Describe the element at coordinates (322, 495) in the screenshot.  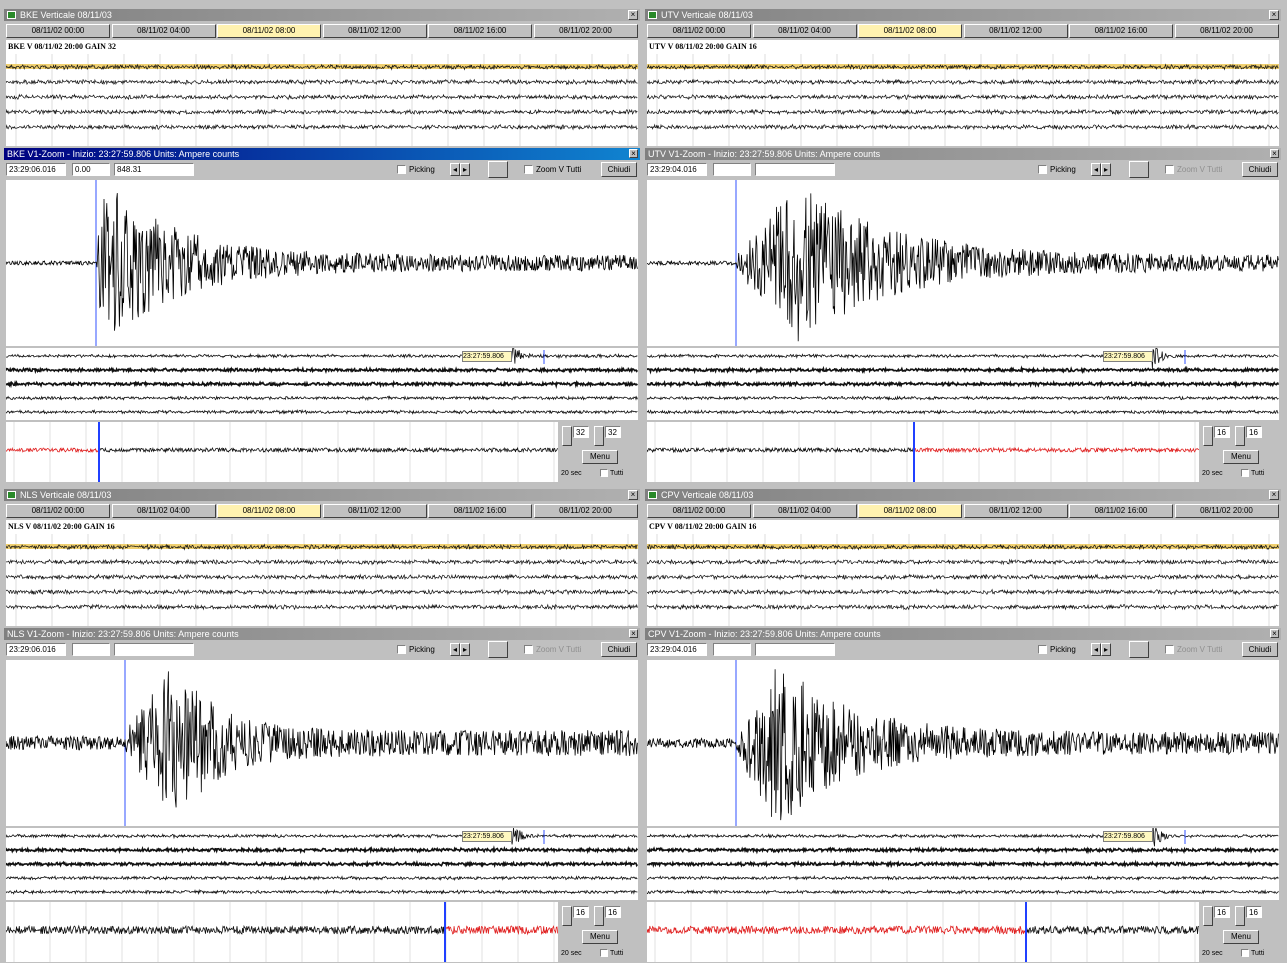
I see `window-title-bar: NLS Verticale 08/11/03` at that location.